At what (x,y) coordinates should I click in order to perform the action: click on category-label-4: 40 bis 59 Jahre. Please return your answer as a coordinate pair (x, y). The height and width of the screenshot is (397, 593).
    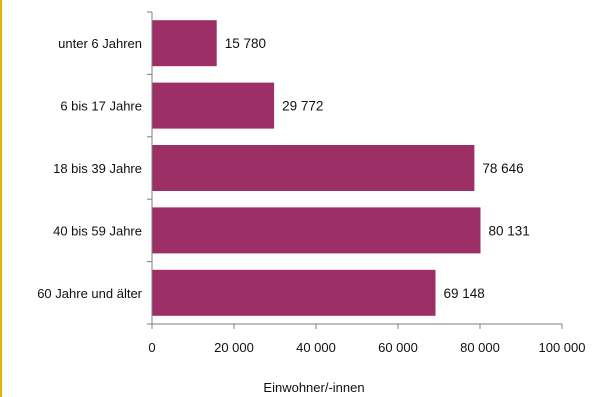
    Looking at the image, I should click on (97, 230).